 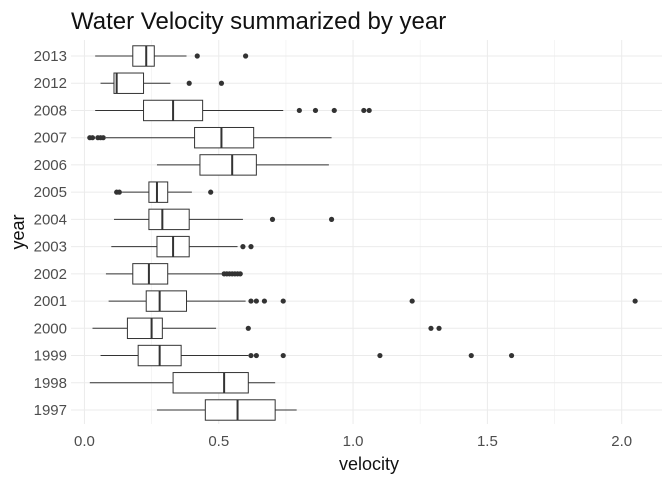 What do you see at coordinates (182, 246) in the screenshot?
I see `box-2003` at bounding box center [182, 246].